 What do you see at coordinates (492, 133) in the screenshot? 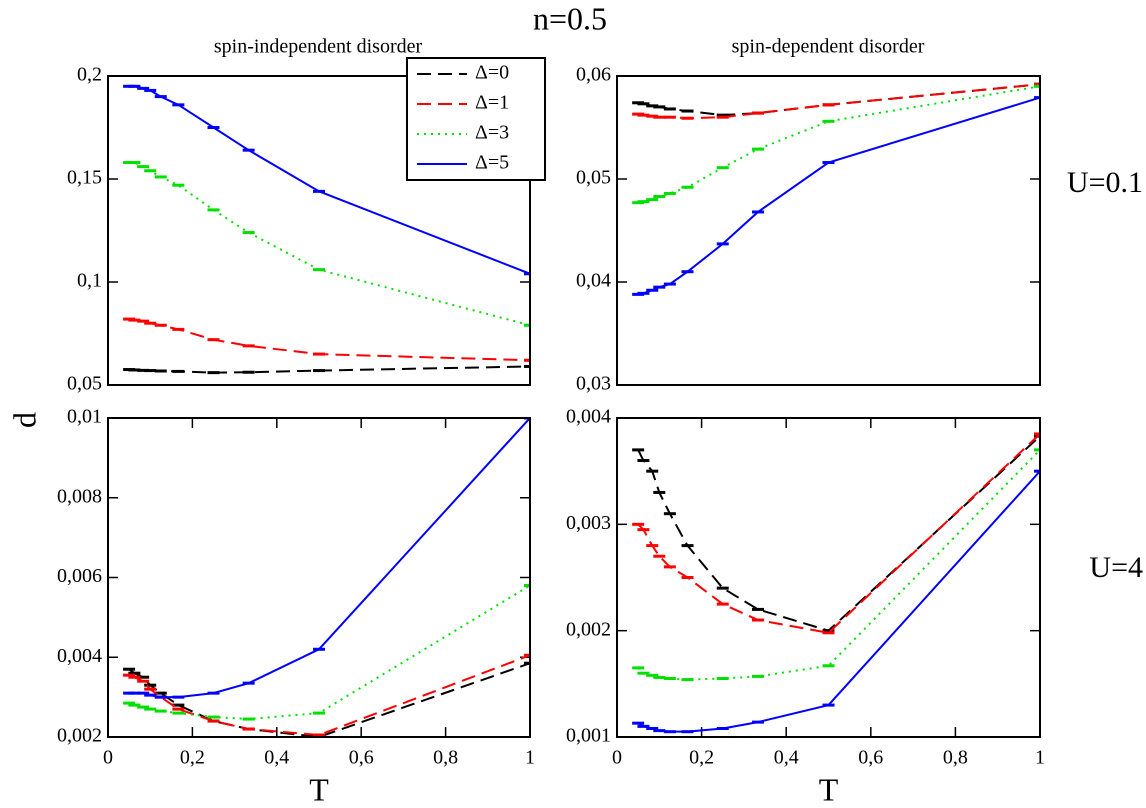
I see `legend-label: Δ=3` at bounding box center [492, 133].